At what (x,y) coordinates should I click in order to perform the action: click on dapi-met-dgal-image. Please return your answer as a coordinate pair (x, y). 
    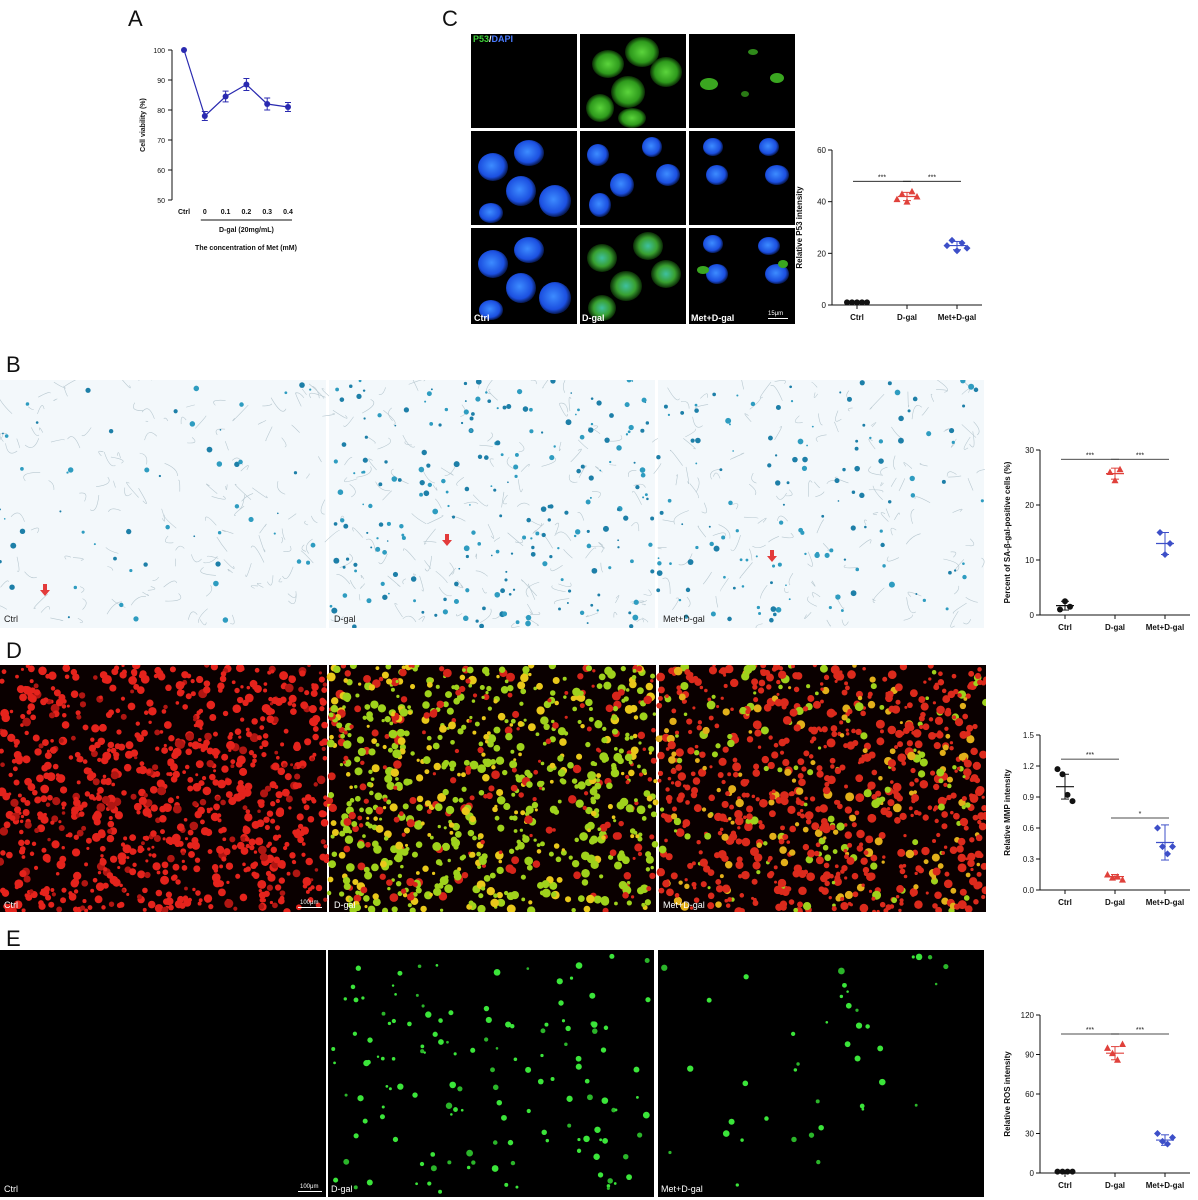
    Looking at the image, I should click on (742, 178).